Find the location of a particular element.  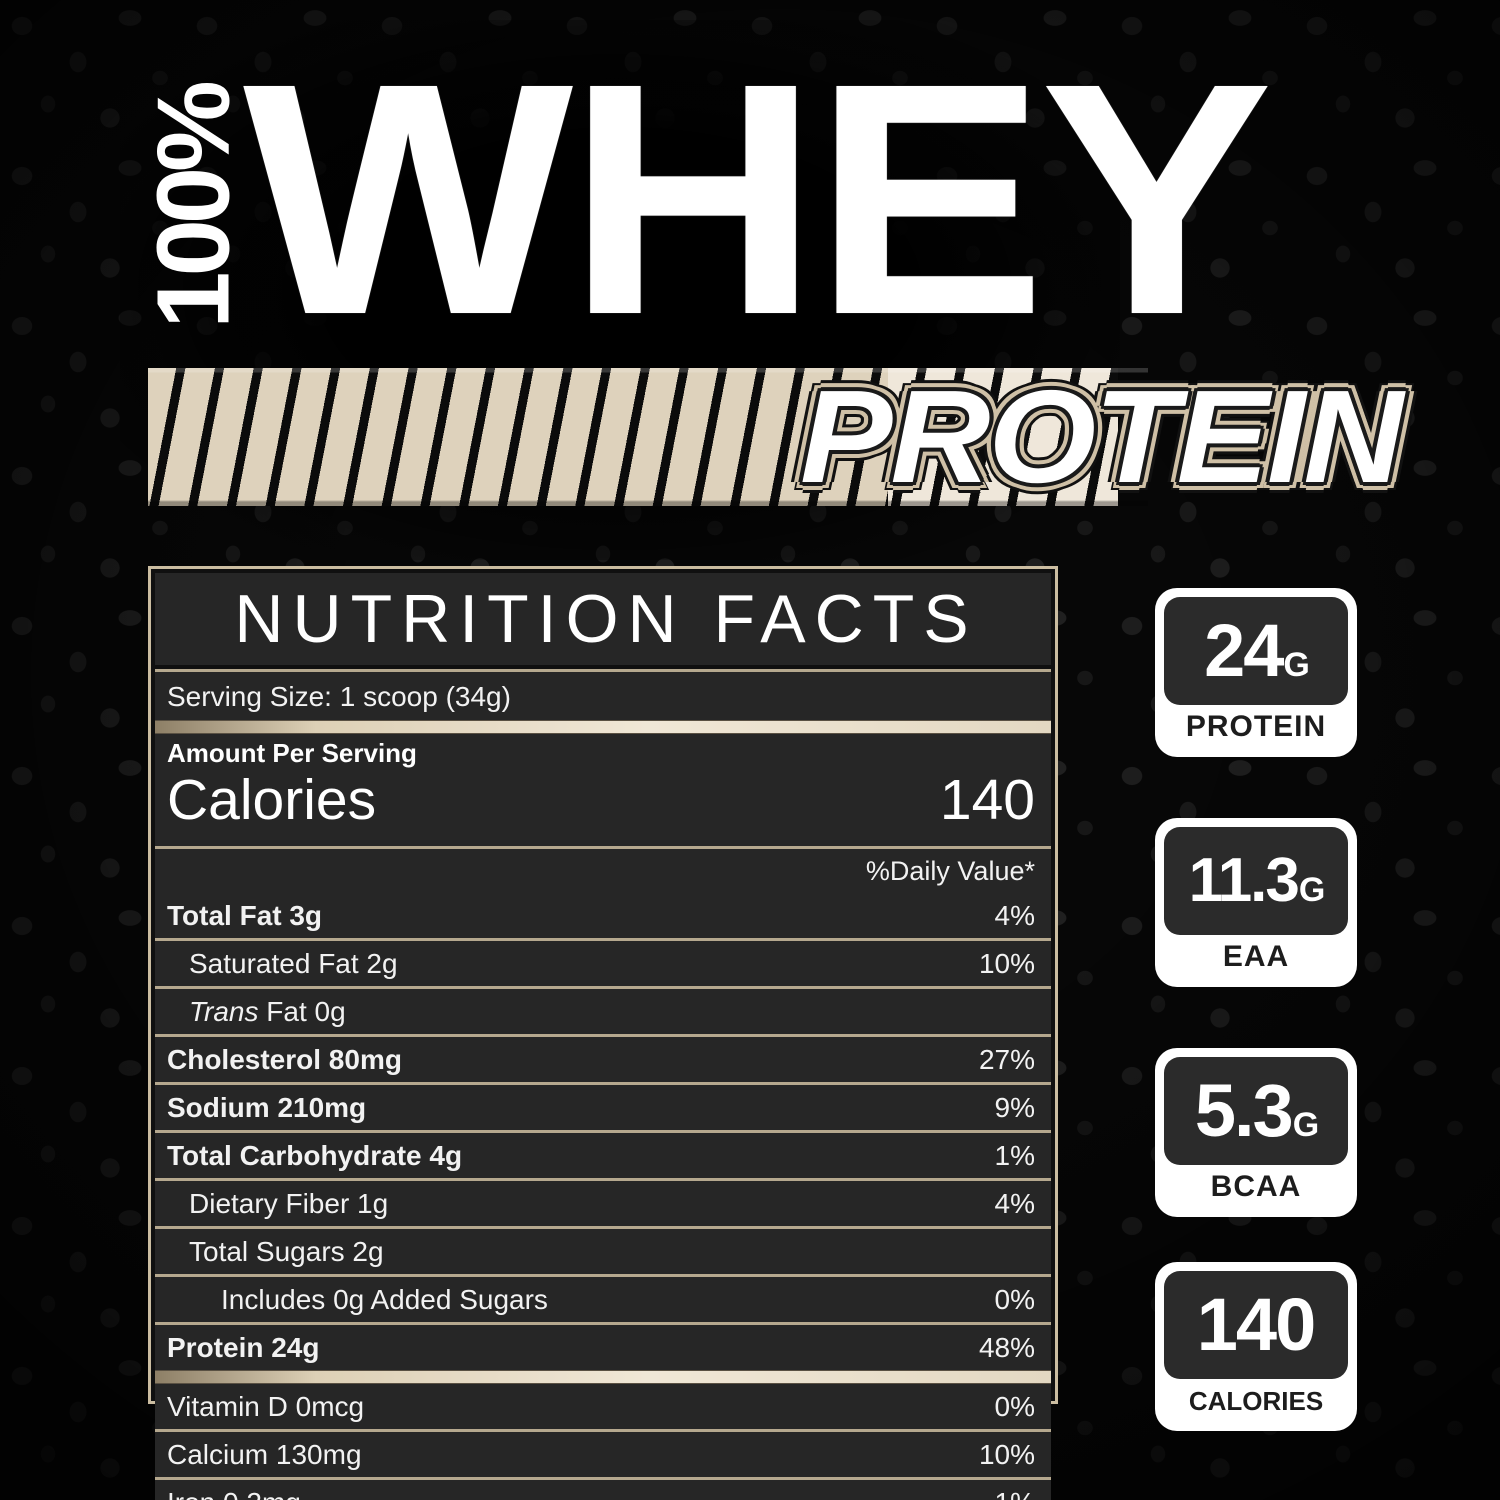

stat-badge-label: CALORIES is located at coordinates (1256, 1401).